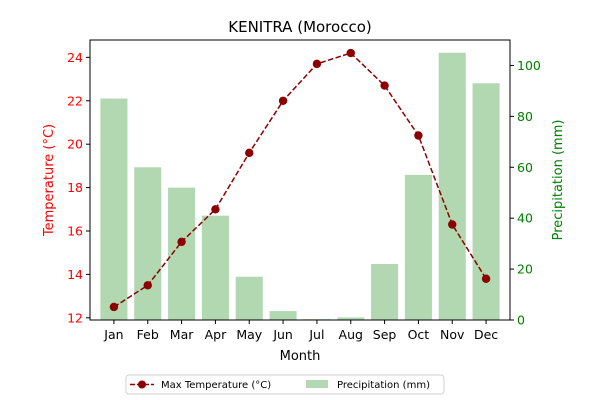 Image resolution: width=600 pixels, height=400 pixels. Describe the element at coordinates (249, 153) in the screenshot. I see `temperature-point-may` at that location.